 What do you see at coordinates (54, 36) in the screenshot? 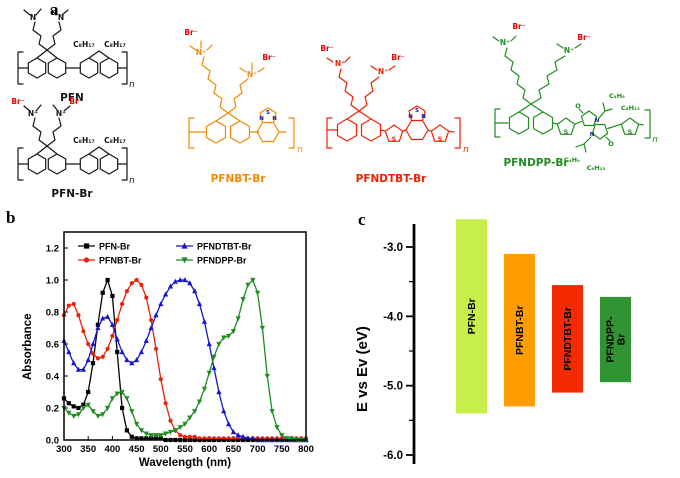
I see `amine-side-chain` at bounding box center [54, 36].